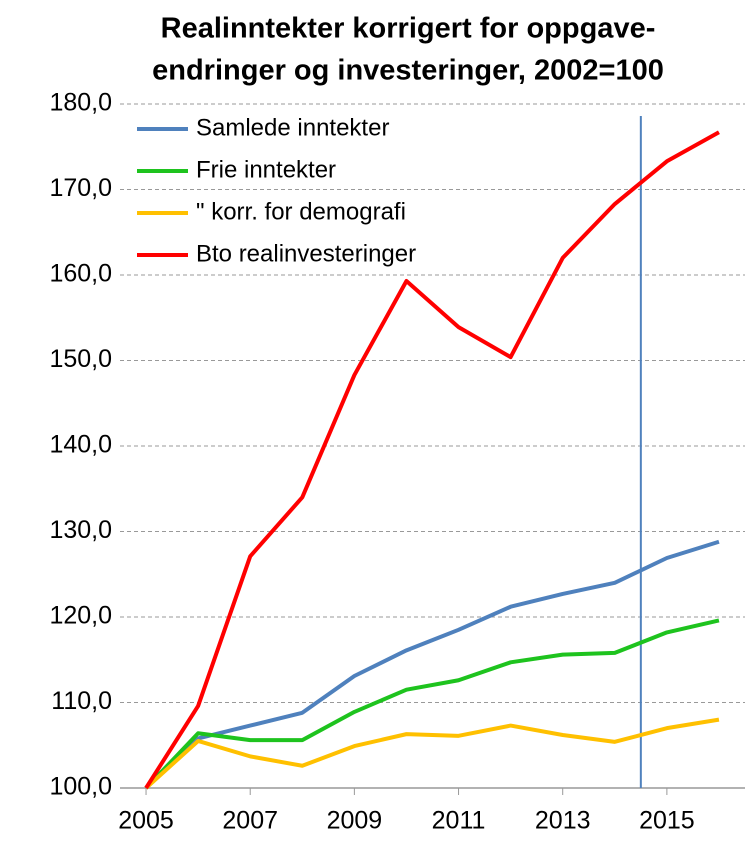  Describe the element at coordinates (80, 103) in the screenshot. I see `y-tick-label: 180,0` at that location.